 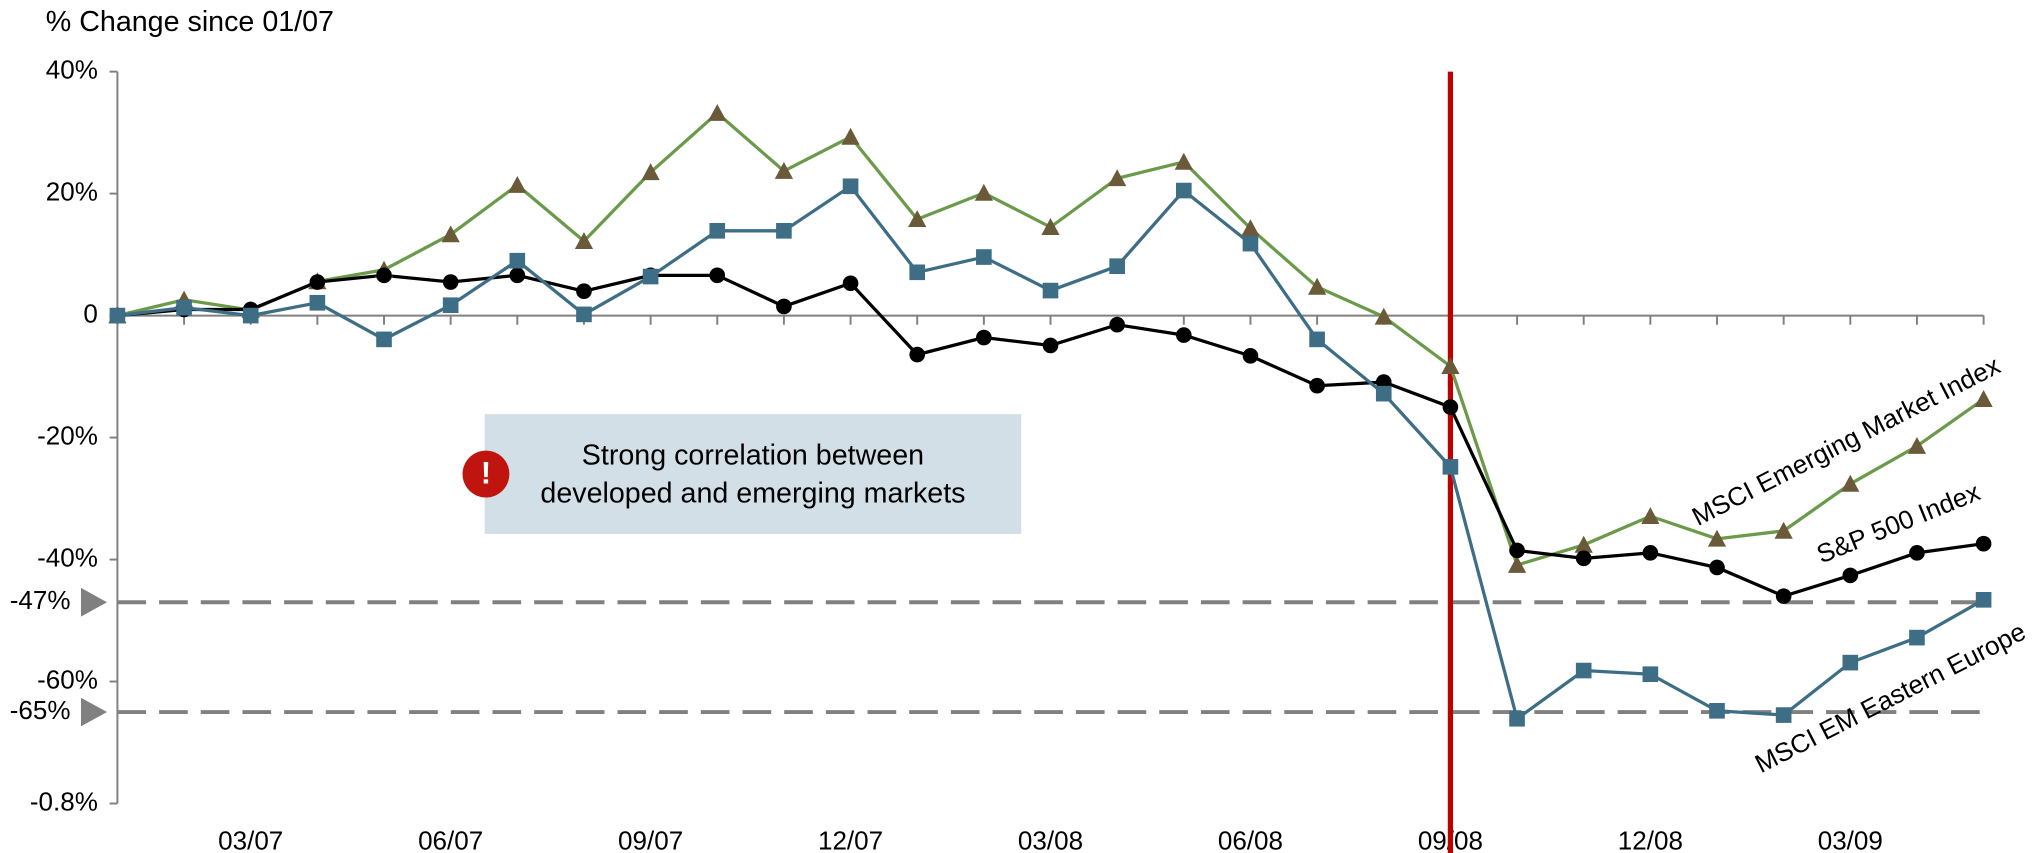 What do you see at coordinates (250, 839) in the screenshot?
I see `x-tick-label: 03/07` at bounding box center [250, 839].